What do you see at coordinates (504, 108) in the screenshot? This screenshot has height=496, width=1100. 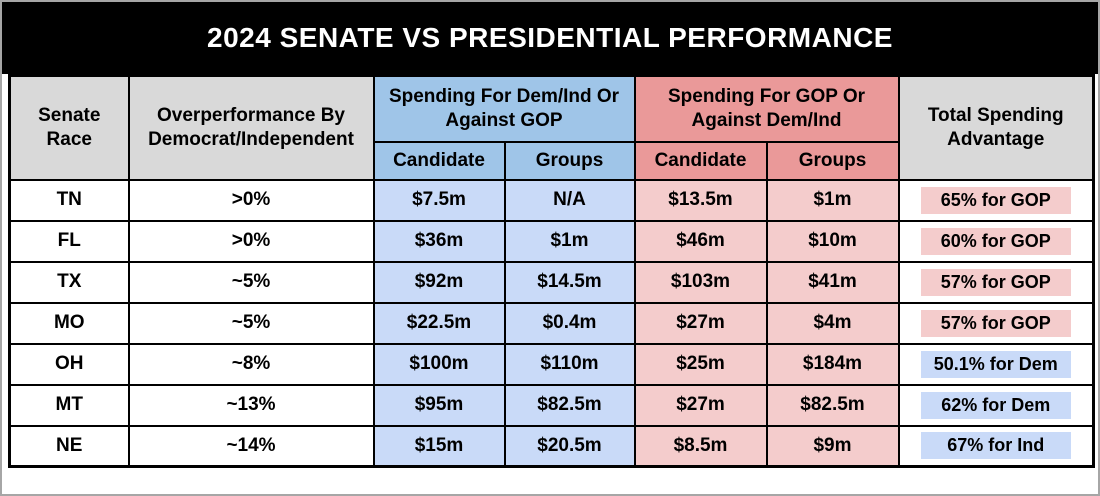 I see `col-group-dem-spending: Spending For Dem/Ind Or Against GOP` at bounding box center [504, 108].